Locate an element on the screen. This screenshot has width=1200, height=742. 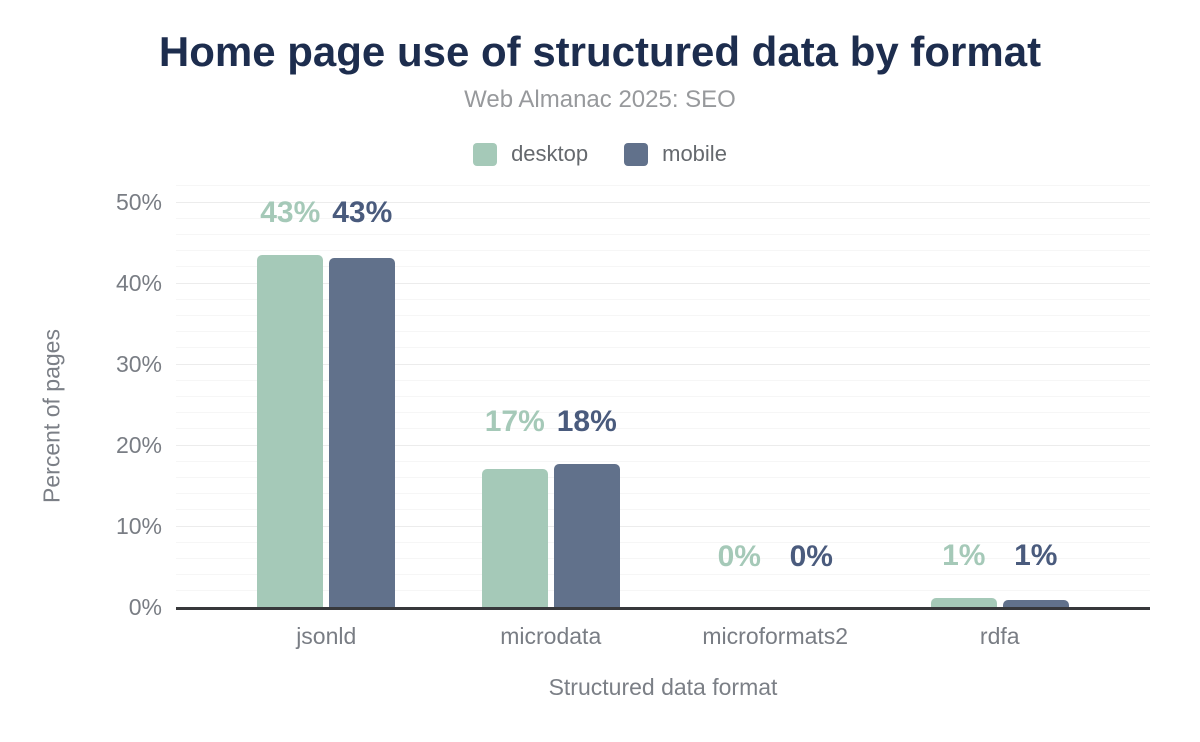
bar-jsonld-mobile is located at coordinates (362, 432).